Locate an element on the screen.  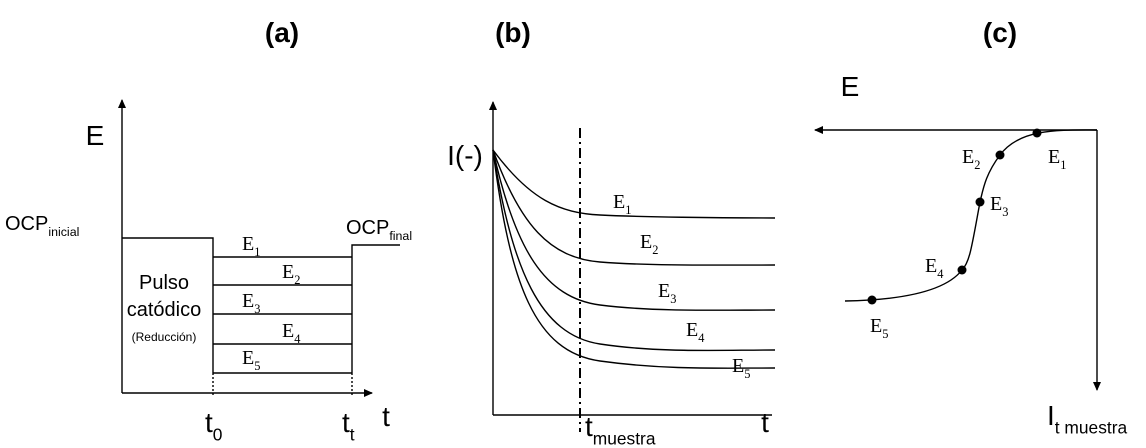
label-base: I is located at coordinates (1051, 415).